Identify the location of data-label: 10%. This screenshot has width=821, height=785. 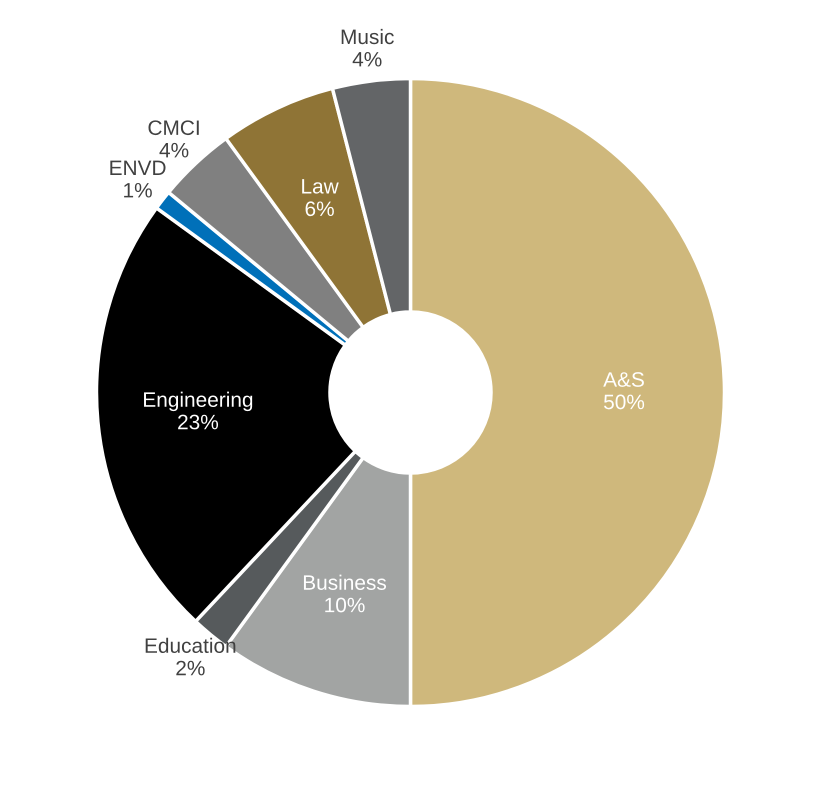
(345, 605).